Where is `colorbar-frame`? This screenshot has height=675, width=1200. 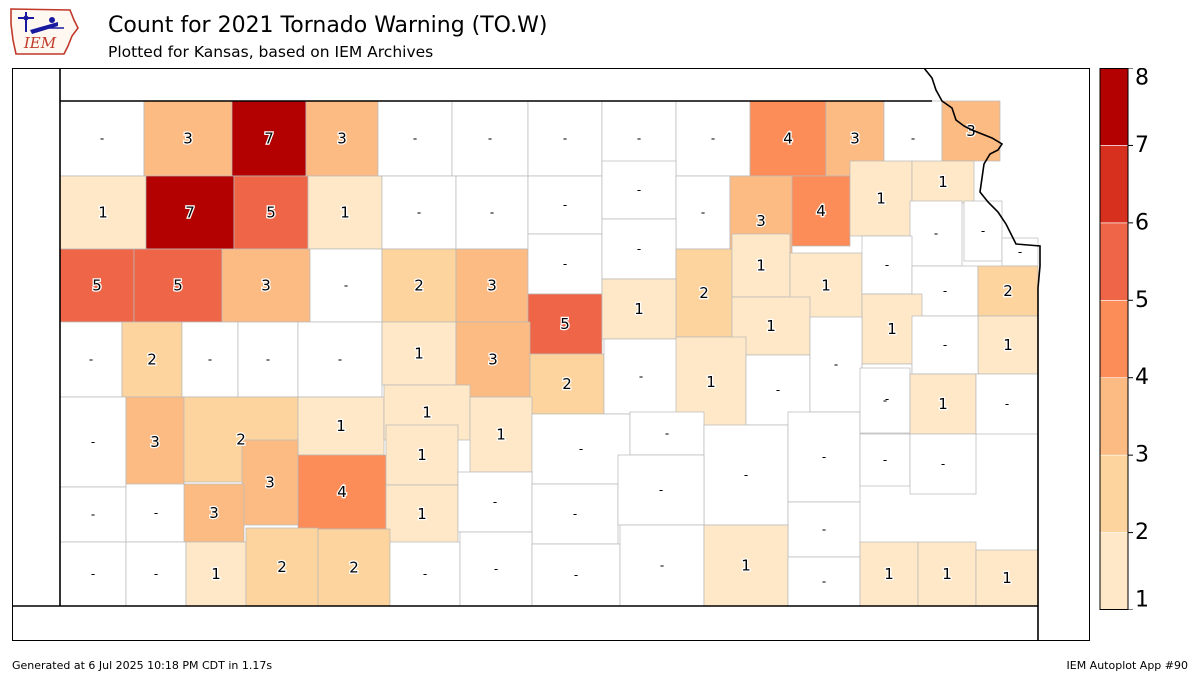
colorbar-frame is located at coordinates (1114, 339).